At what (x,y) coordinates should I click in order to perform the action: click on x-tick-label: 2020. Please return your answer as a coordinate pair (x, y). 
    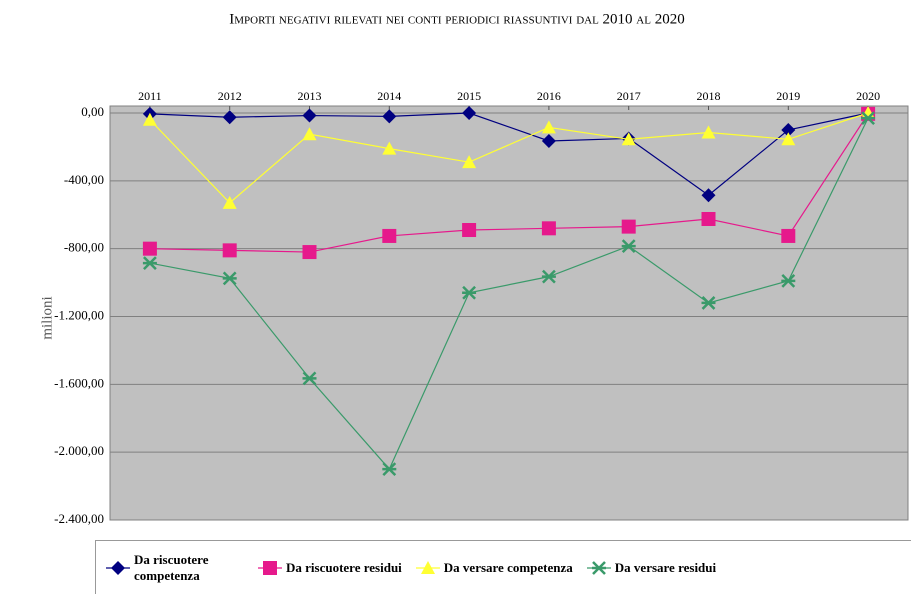
    Looking at the image, I should click on (868, 96).